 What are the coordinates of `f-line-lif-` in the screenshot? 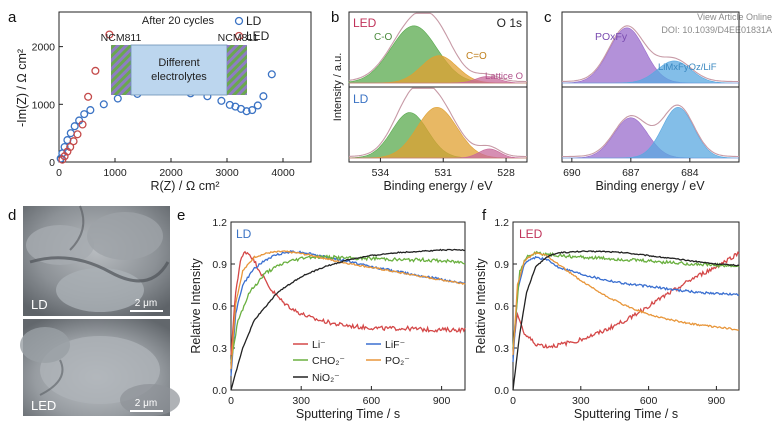 It's located at (626, 309).